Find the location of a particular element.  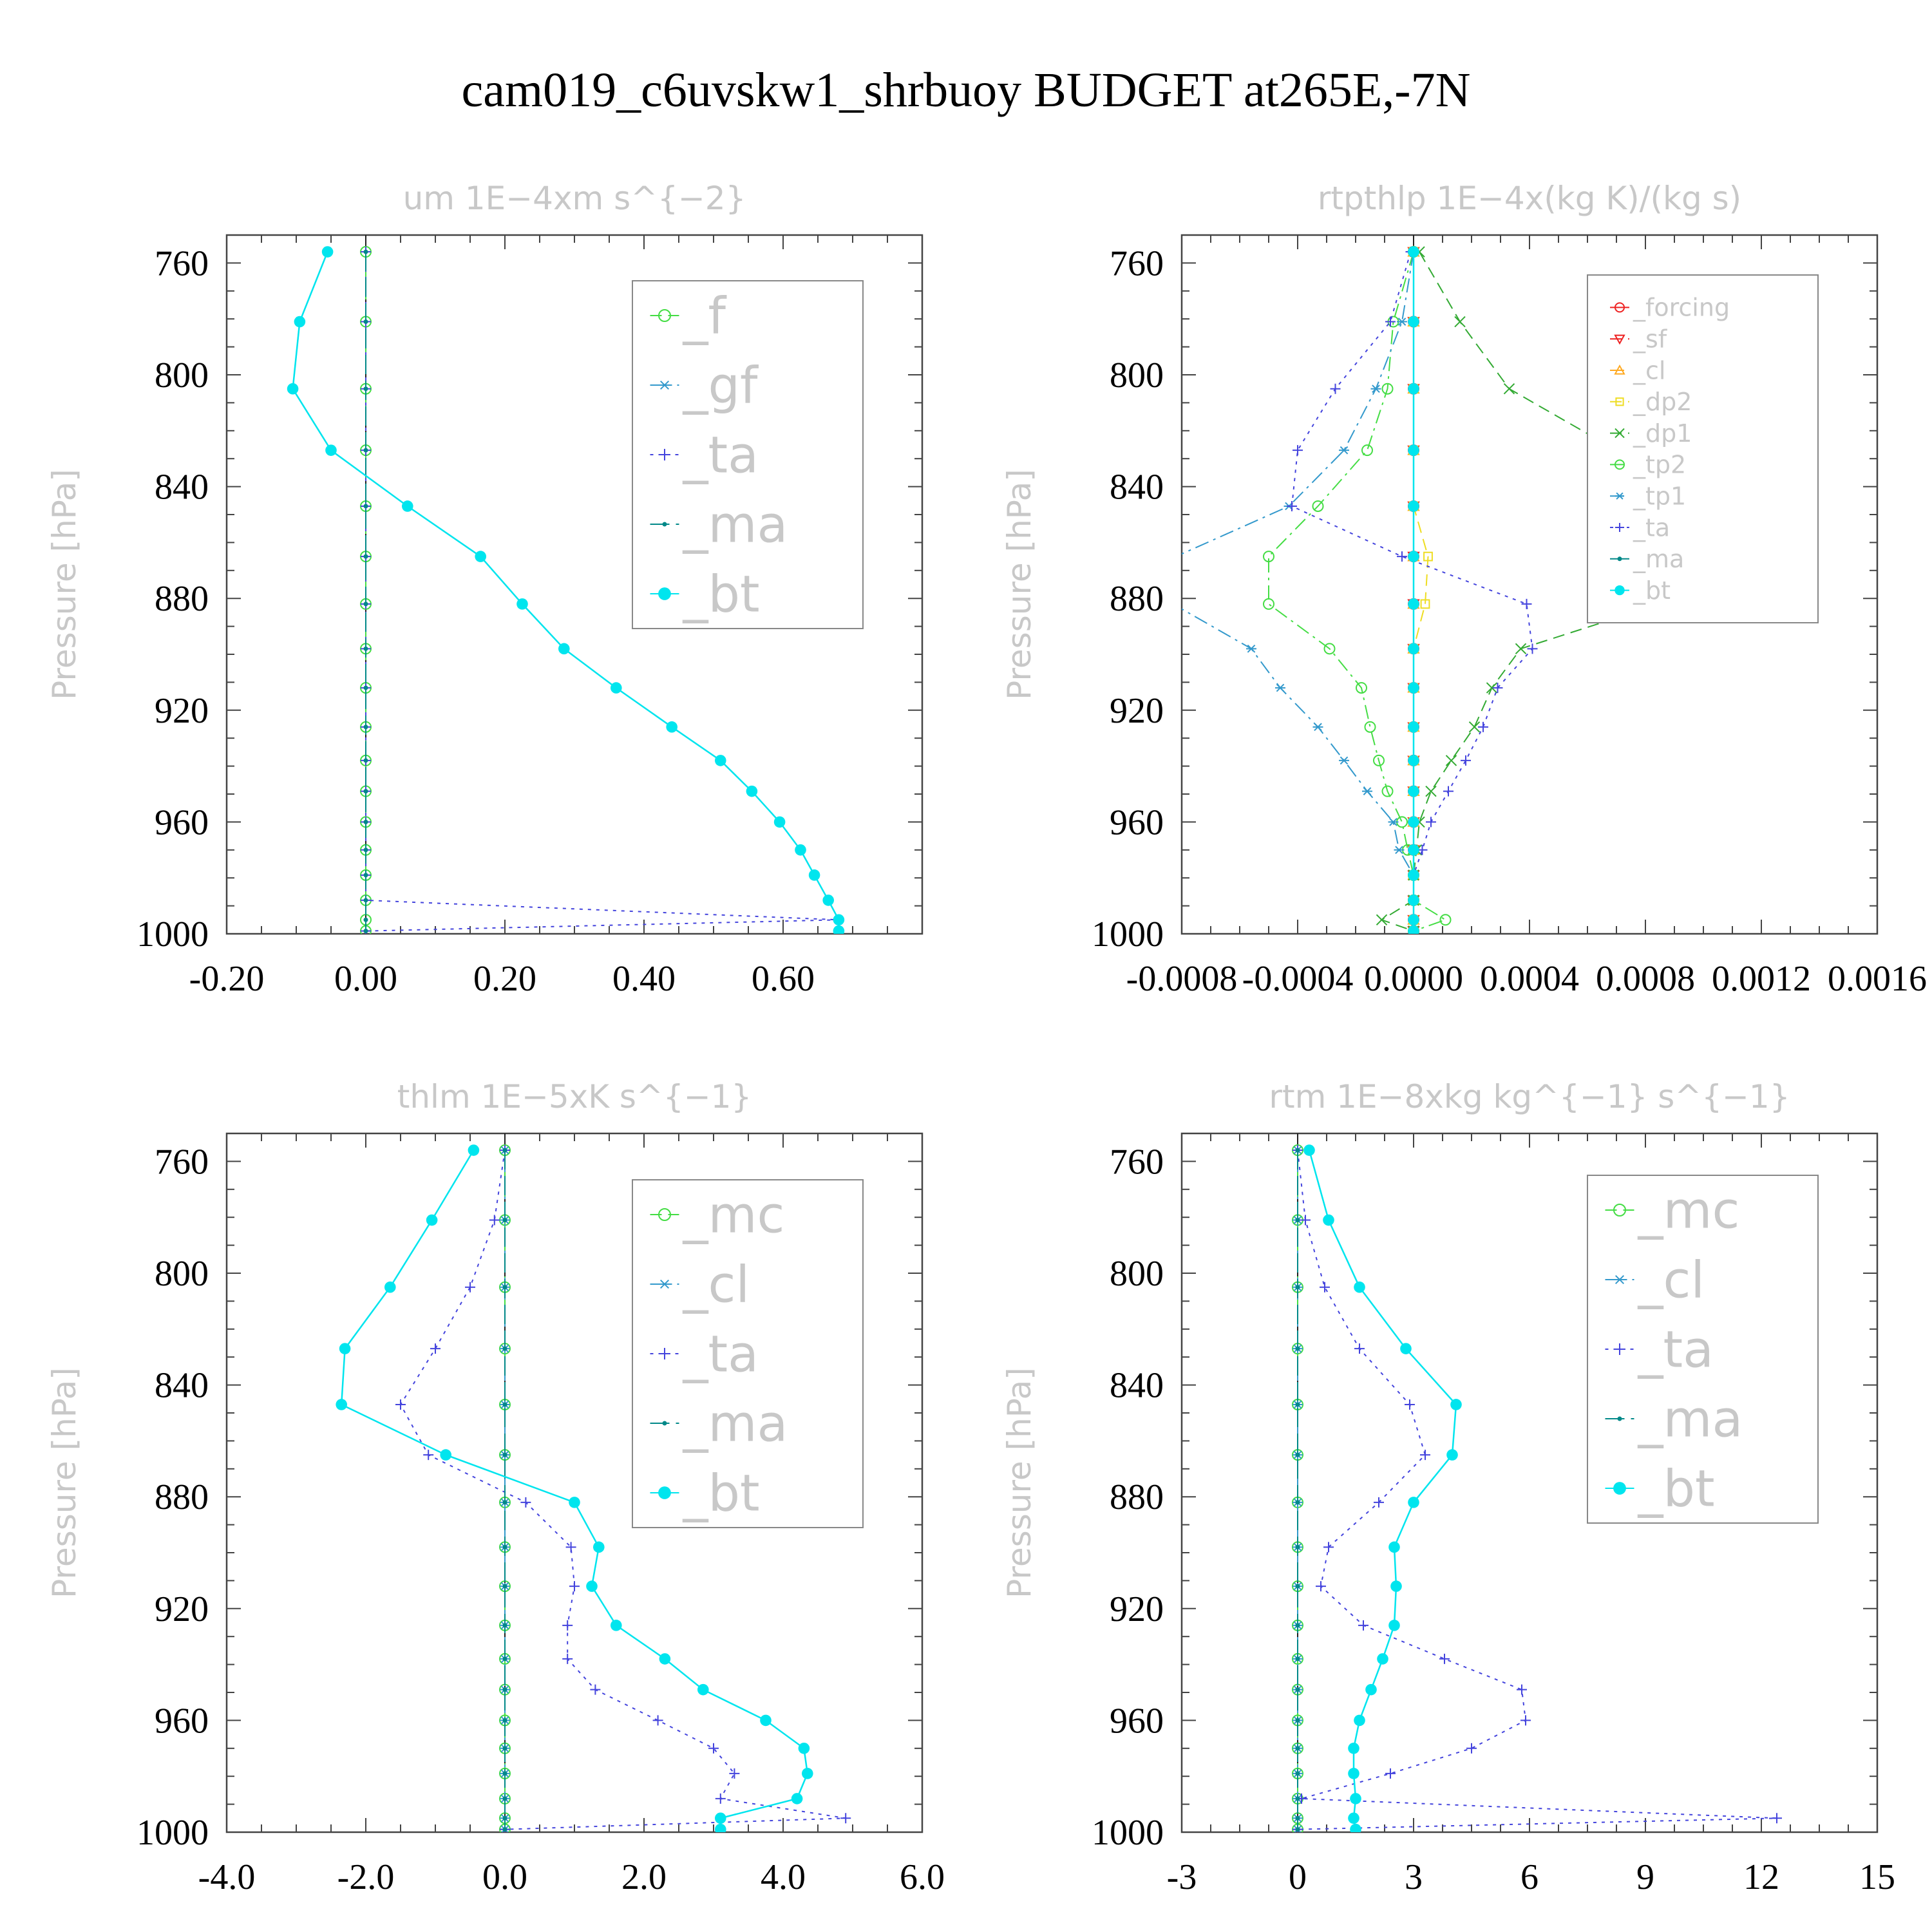

y-tick-label: 960 is located at coordinates (182, 822).